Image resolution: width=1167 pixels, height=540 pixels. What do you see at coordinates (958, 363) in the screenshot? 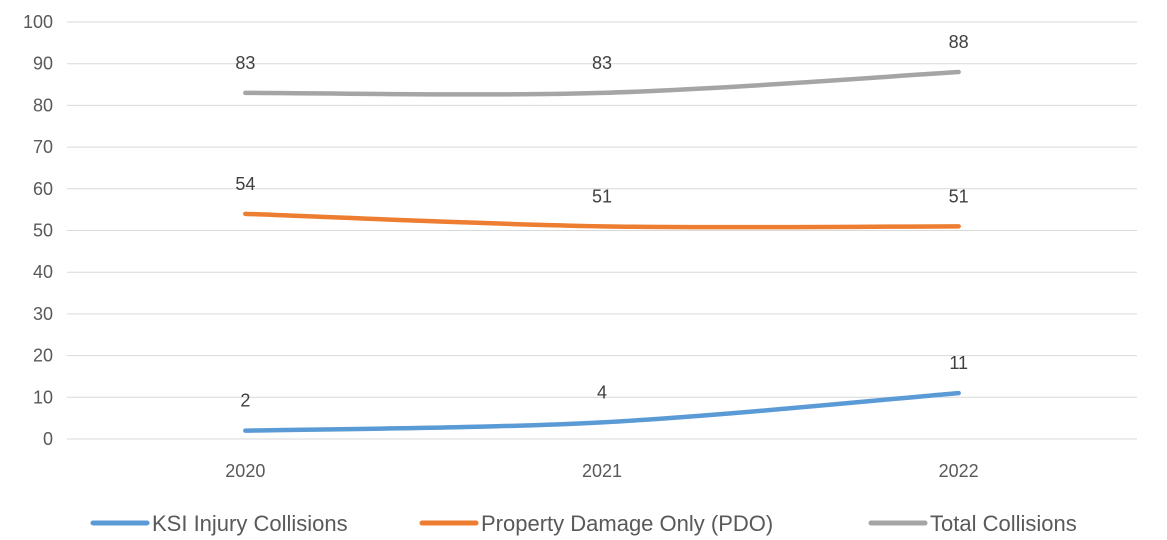
I see `data-label: 11` at bounding box center [958, 363].